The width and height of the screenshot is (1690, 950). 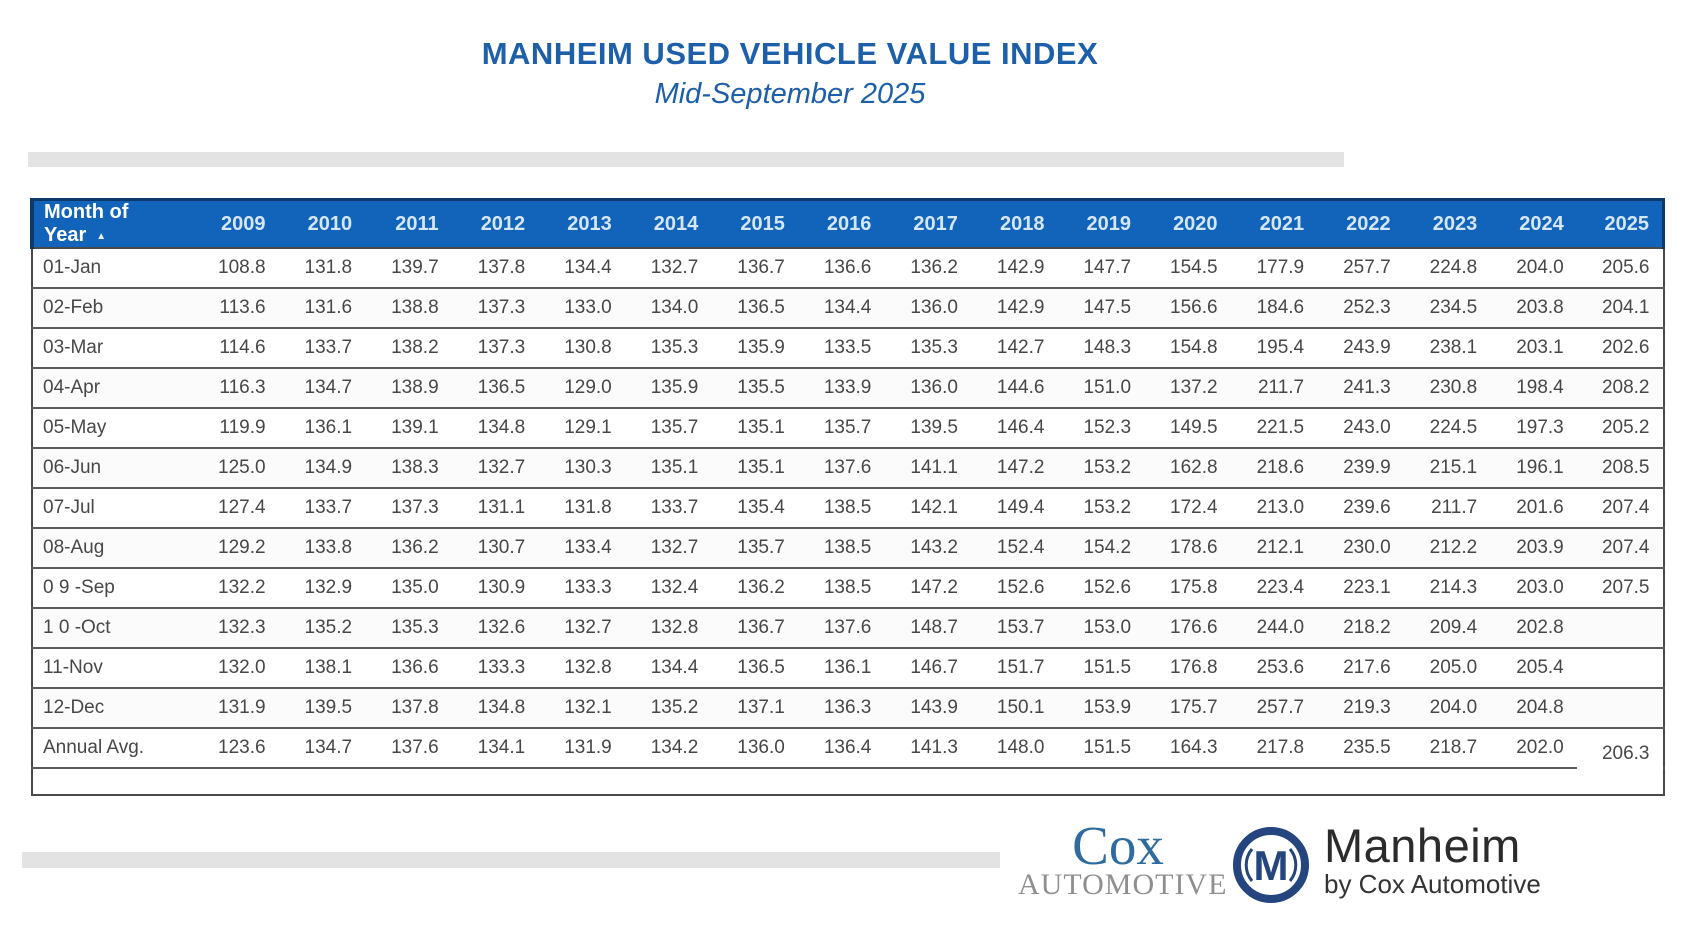 What do you see at coordinates (112, 348) in the screenshot?
I see `row-label-cell: 03-Mar` at bounding box center [112, 348].